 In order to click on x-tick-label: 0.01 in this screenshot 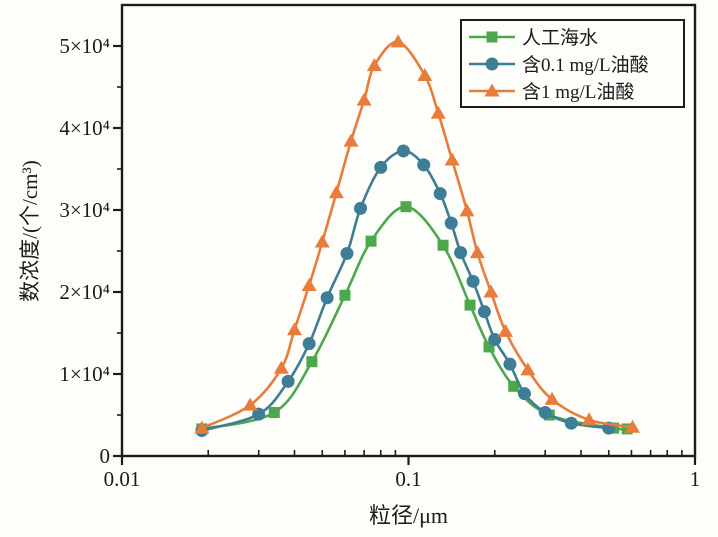, I will do `click(122, 479)`.